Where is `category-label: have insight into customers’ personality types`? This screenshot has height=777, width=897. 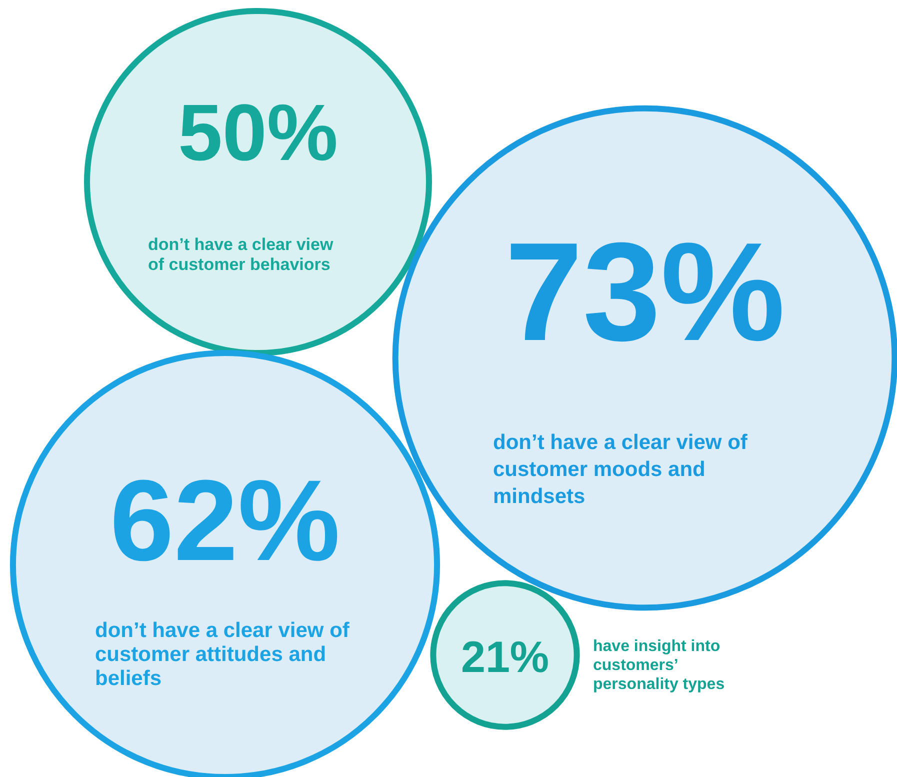
category-label: have insight into customers’ personality types is located at coordinates (659, 665).